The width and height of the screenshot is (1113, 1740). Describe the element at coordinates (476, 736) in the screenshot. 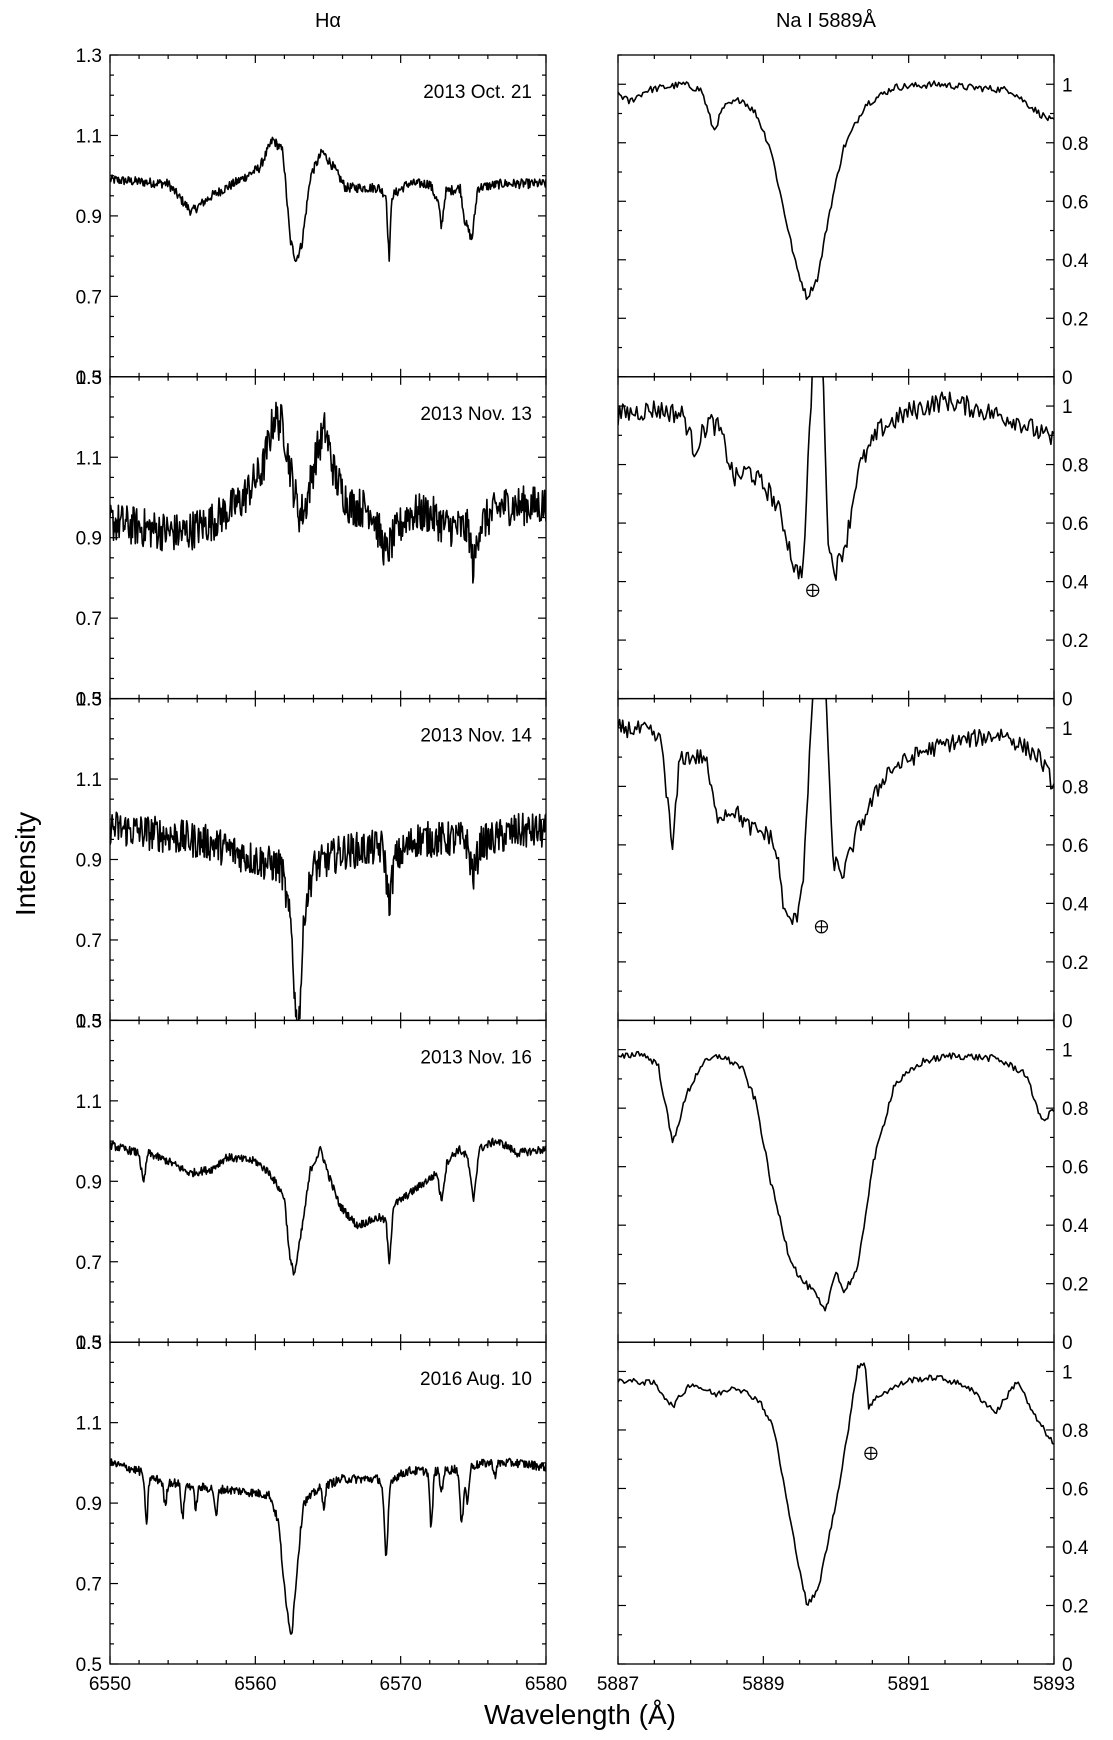

I see `observation-date-label: 2013 Nov. 14` at that location.